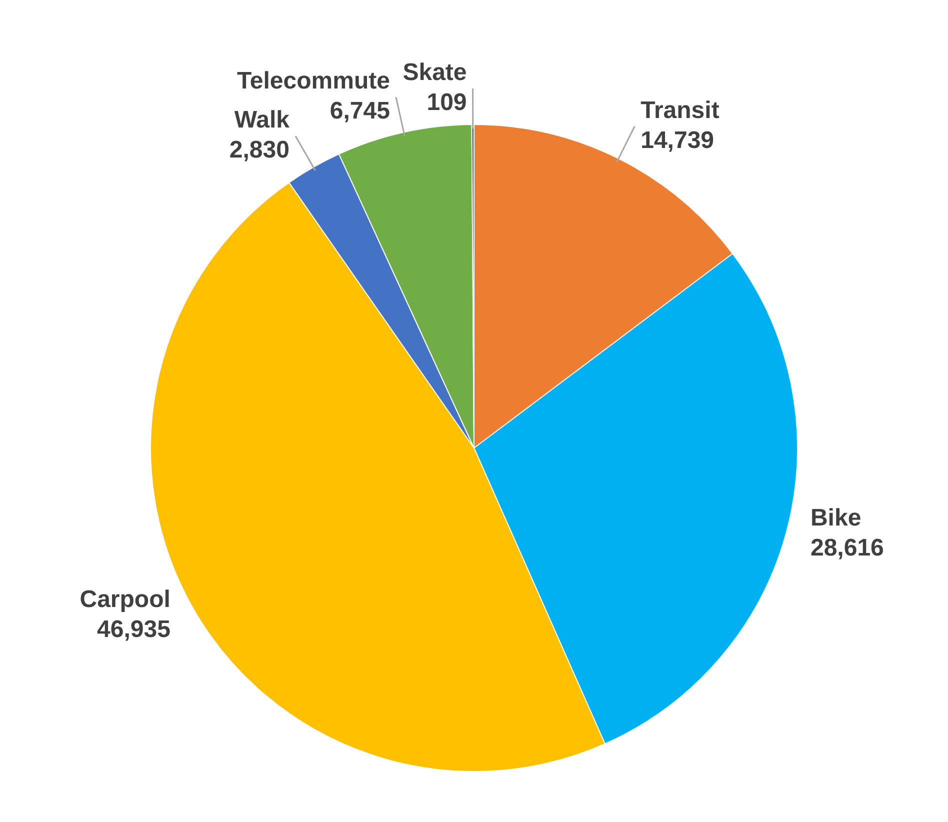 This screenshot has height=822, width=948. Describe the element at coordinates (836, 518) in the screenshot. I see `slice-label: Bike` at that location.